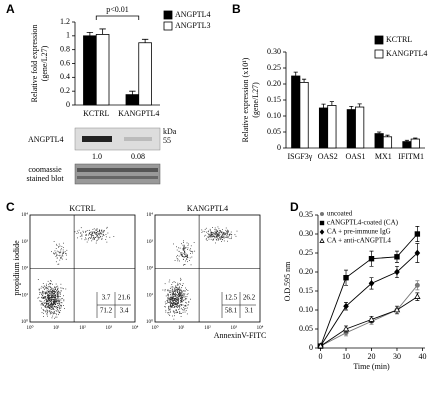  I want to click on y-tick-label: 0.30, so click(306, 233).